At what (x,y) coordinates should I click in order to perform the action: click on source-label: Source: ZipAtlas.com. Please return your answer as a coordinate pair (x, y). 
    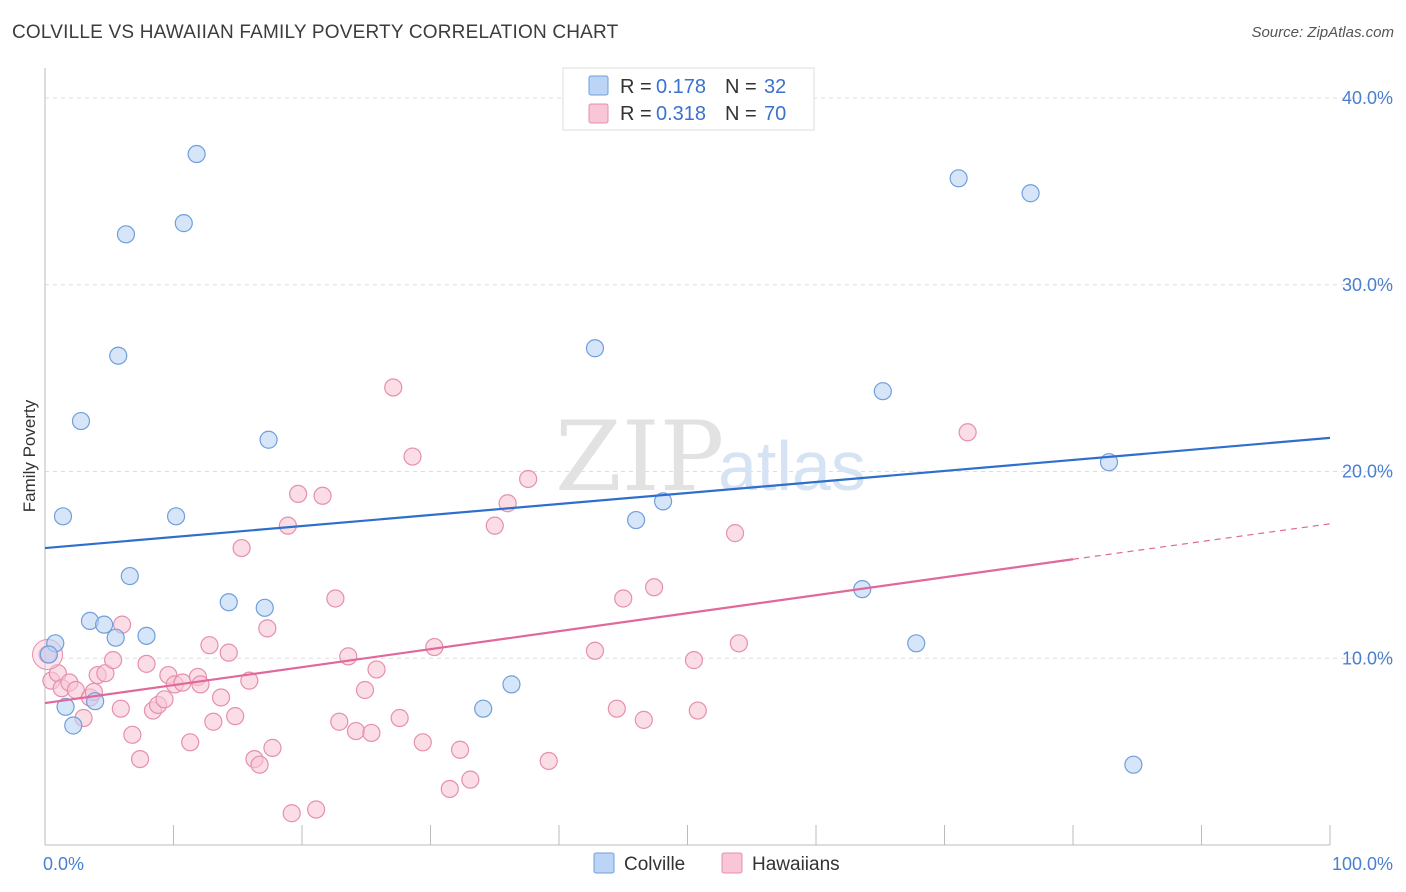
    Looking at the image, I should click on (1322, 32).